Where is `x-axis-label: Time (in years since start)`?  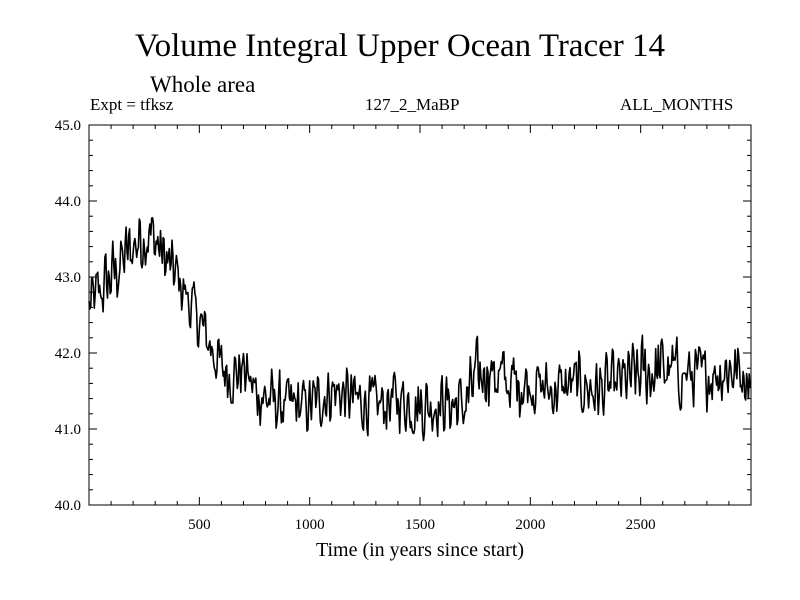 x-axis-label: Time (in years since start) is located at coordinates (420, 550).